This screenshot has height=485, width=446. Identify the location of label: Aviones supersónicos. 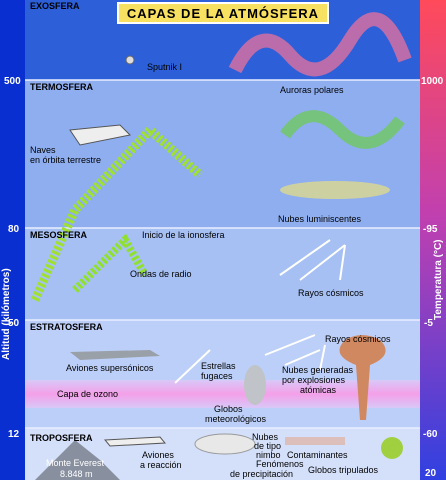
(110, 368).